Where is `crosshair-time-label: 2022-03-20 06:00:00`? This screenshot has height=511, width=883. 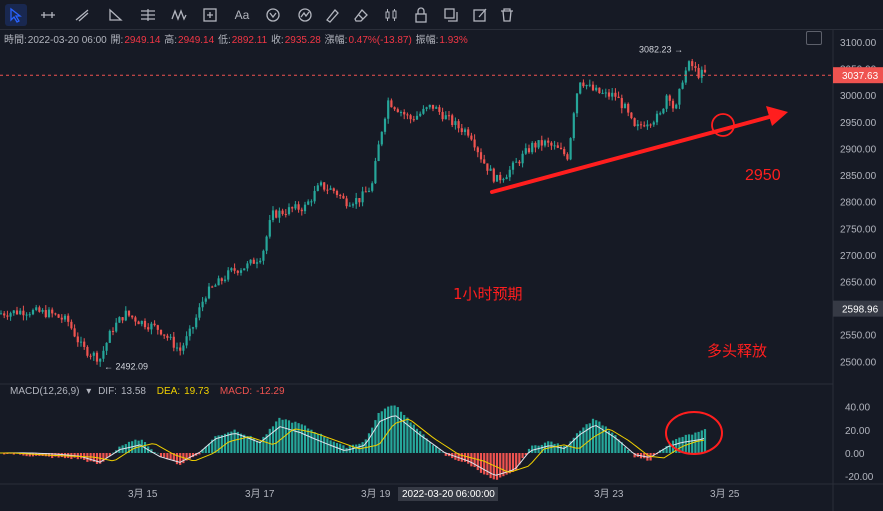
crosshair-time-label: 2022-03-20 06:00:00 is located at coordinates (448, 494).